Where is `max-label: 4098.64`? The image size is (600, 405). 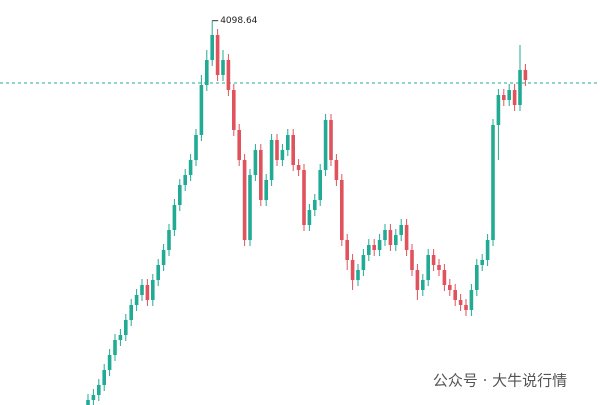
max-label: 4098.64 is located at coordinates (238, 21).